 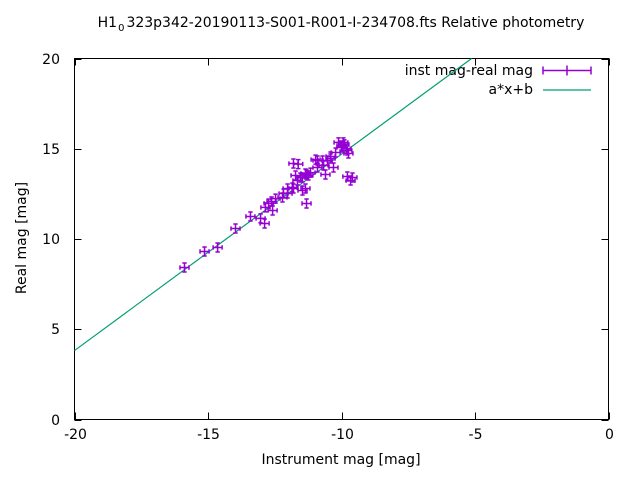 I want to click on scatter-series, so click(x=268, y=205).